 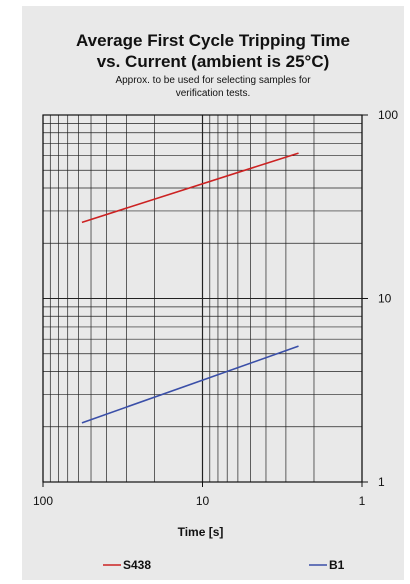 I want to click on chart-title-line: Average First Cycle Tripping Time, so click(x=213, y=40).